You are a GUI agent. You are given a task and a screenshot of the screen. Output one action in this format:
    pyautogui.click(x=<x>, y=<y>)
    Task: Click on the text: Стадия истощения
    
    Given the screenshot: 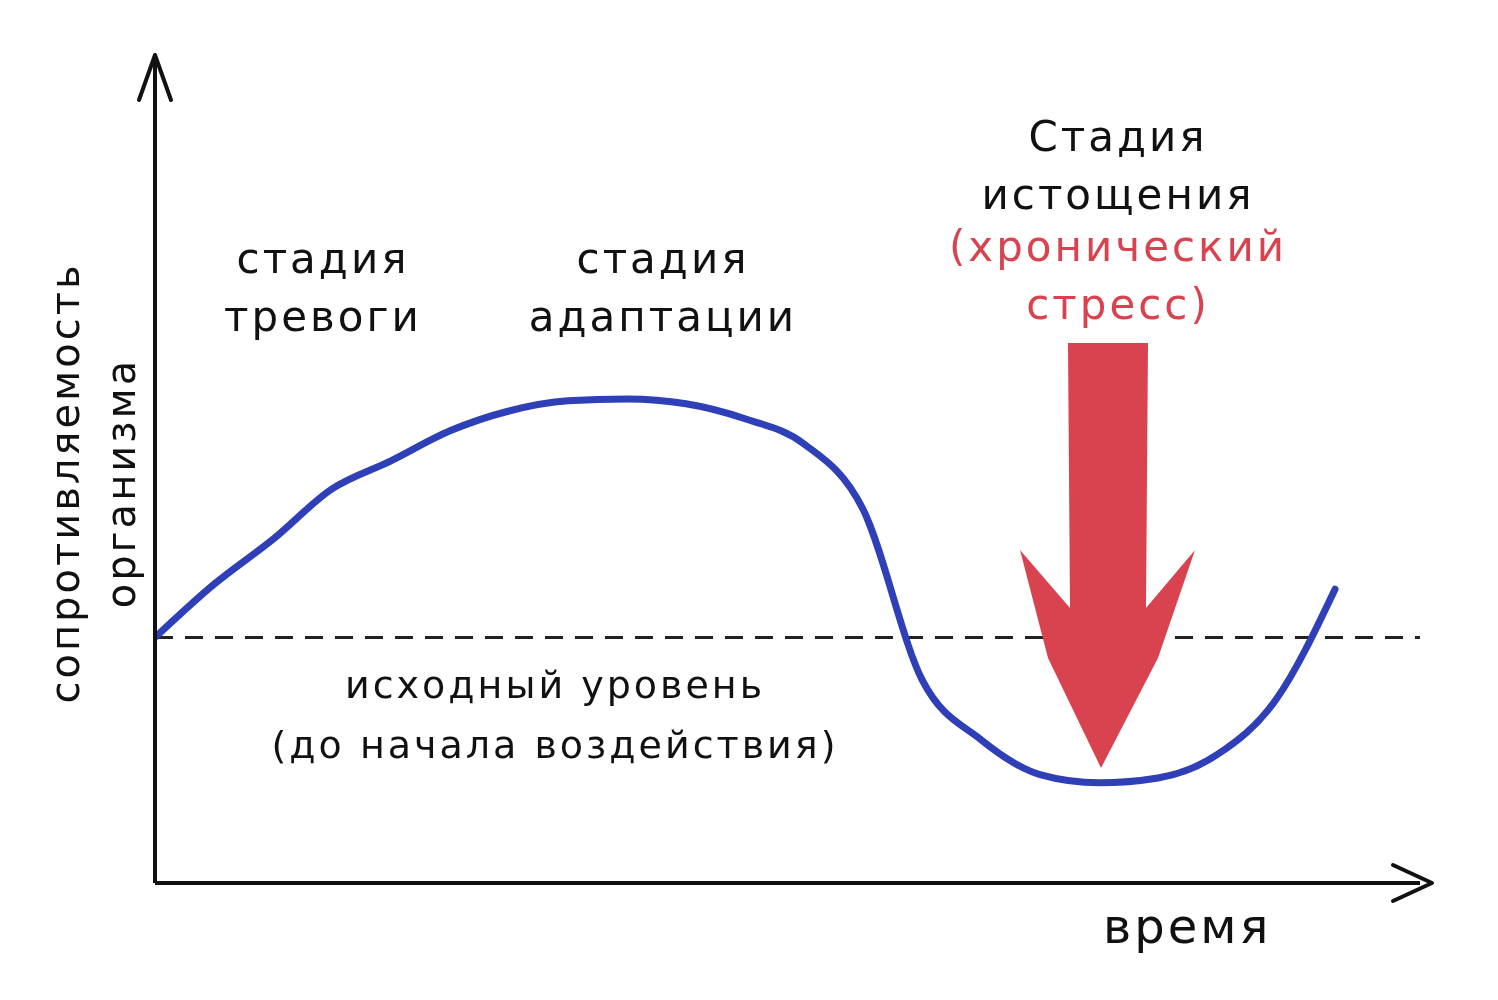 What is the action you would take?
    pyautogui.click(x=1118, y=165)
    